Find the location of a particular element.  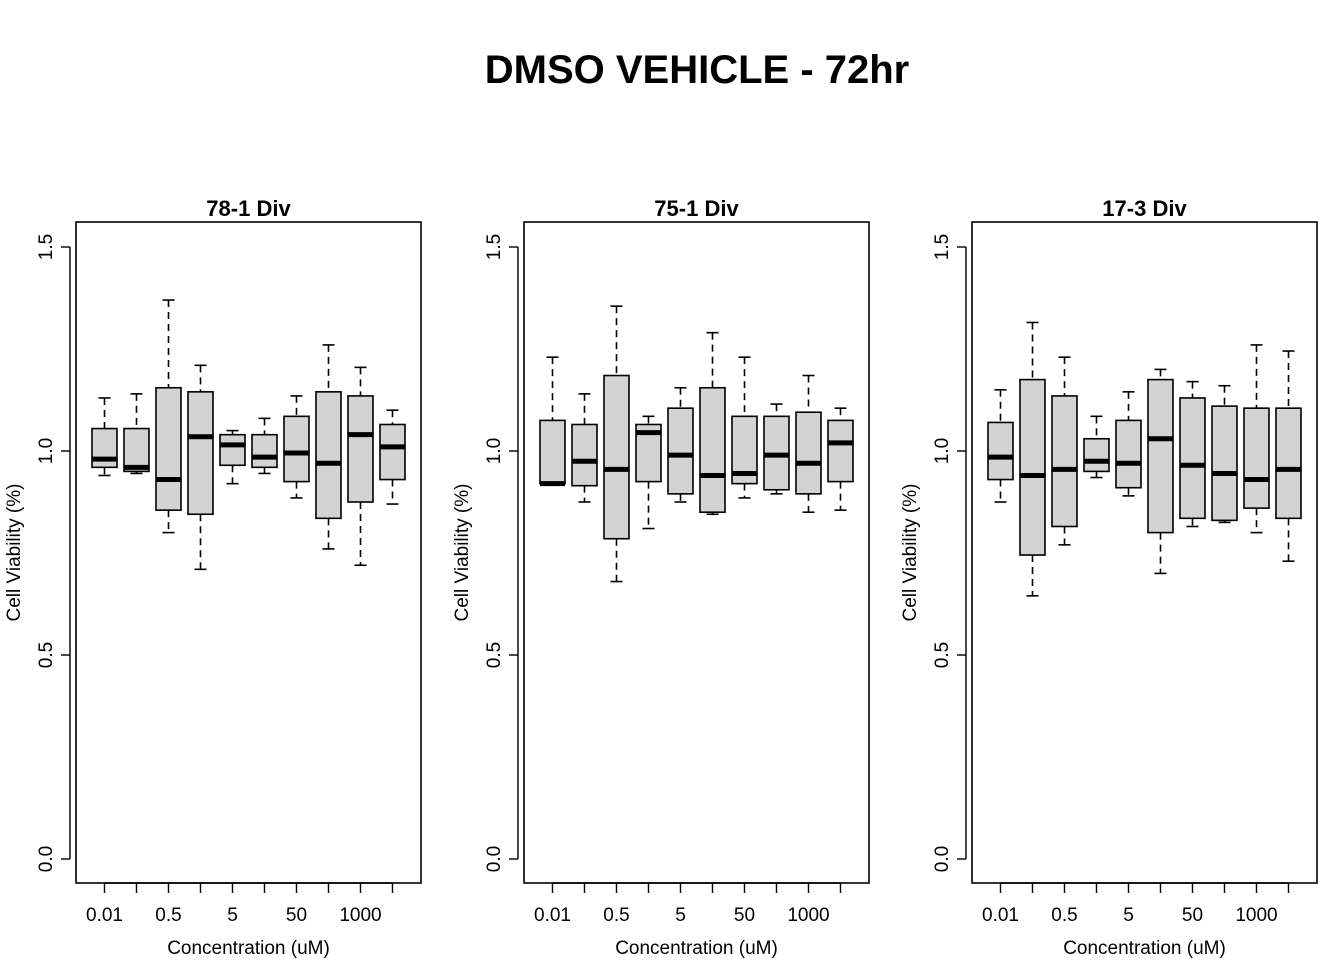

figure-title: DMSO VEHICLE - 72hr is located at coordinates (697, 70).